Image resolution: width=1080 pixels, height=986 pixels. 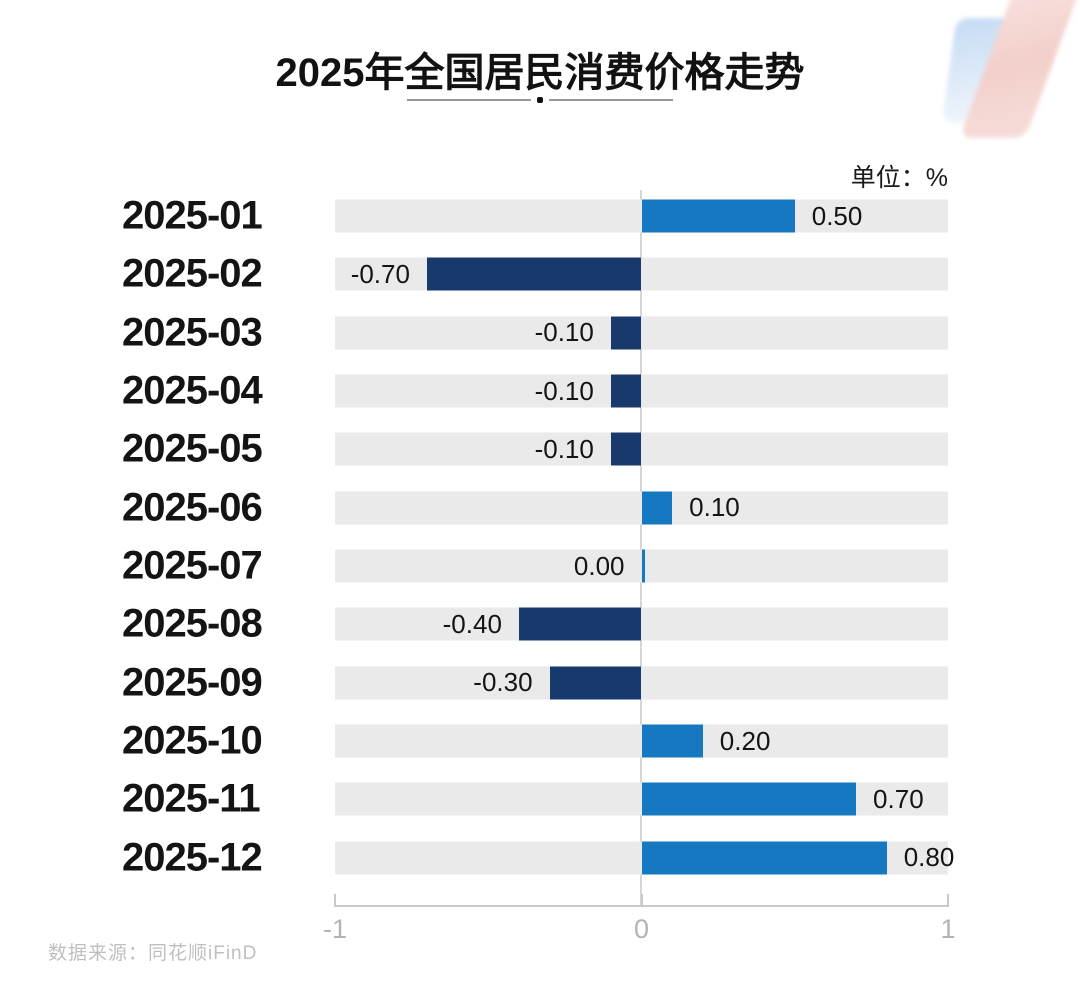 What do you see at coordinates (503, 682) in the screenshot?
I see `value-label: -0.30` at bounding box center [503, 682].